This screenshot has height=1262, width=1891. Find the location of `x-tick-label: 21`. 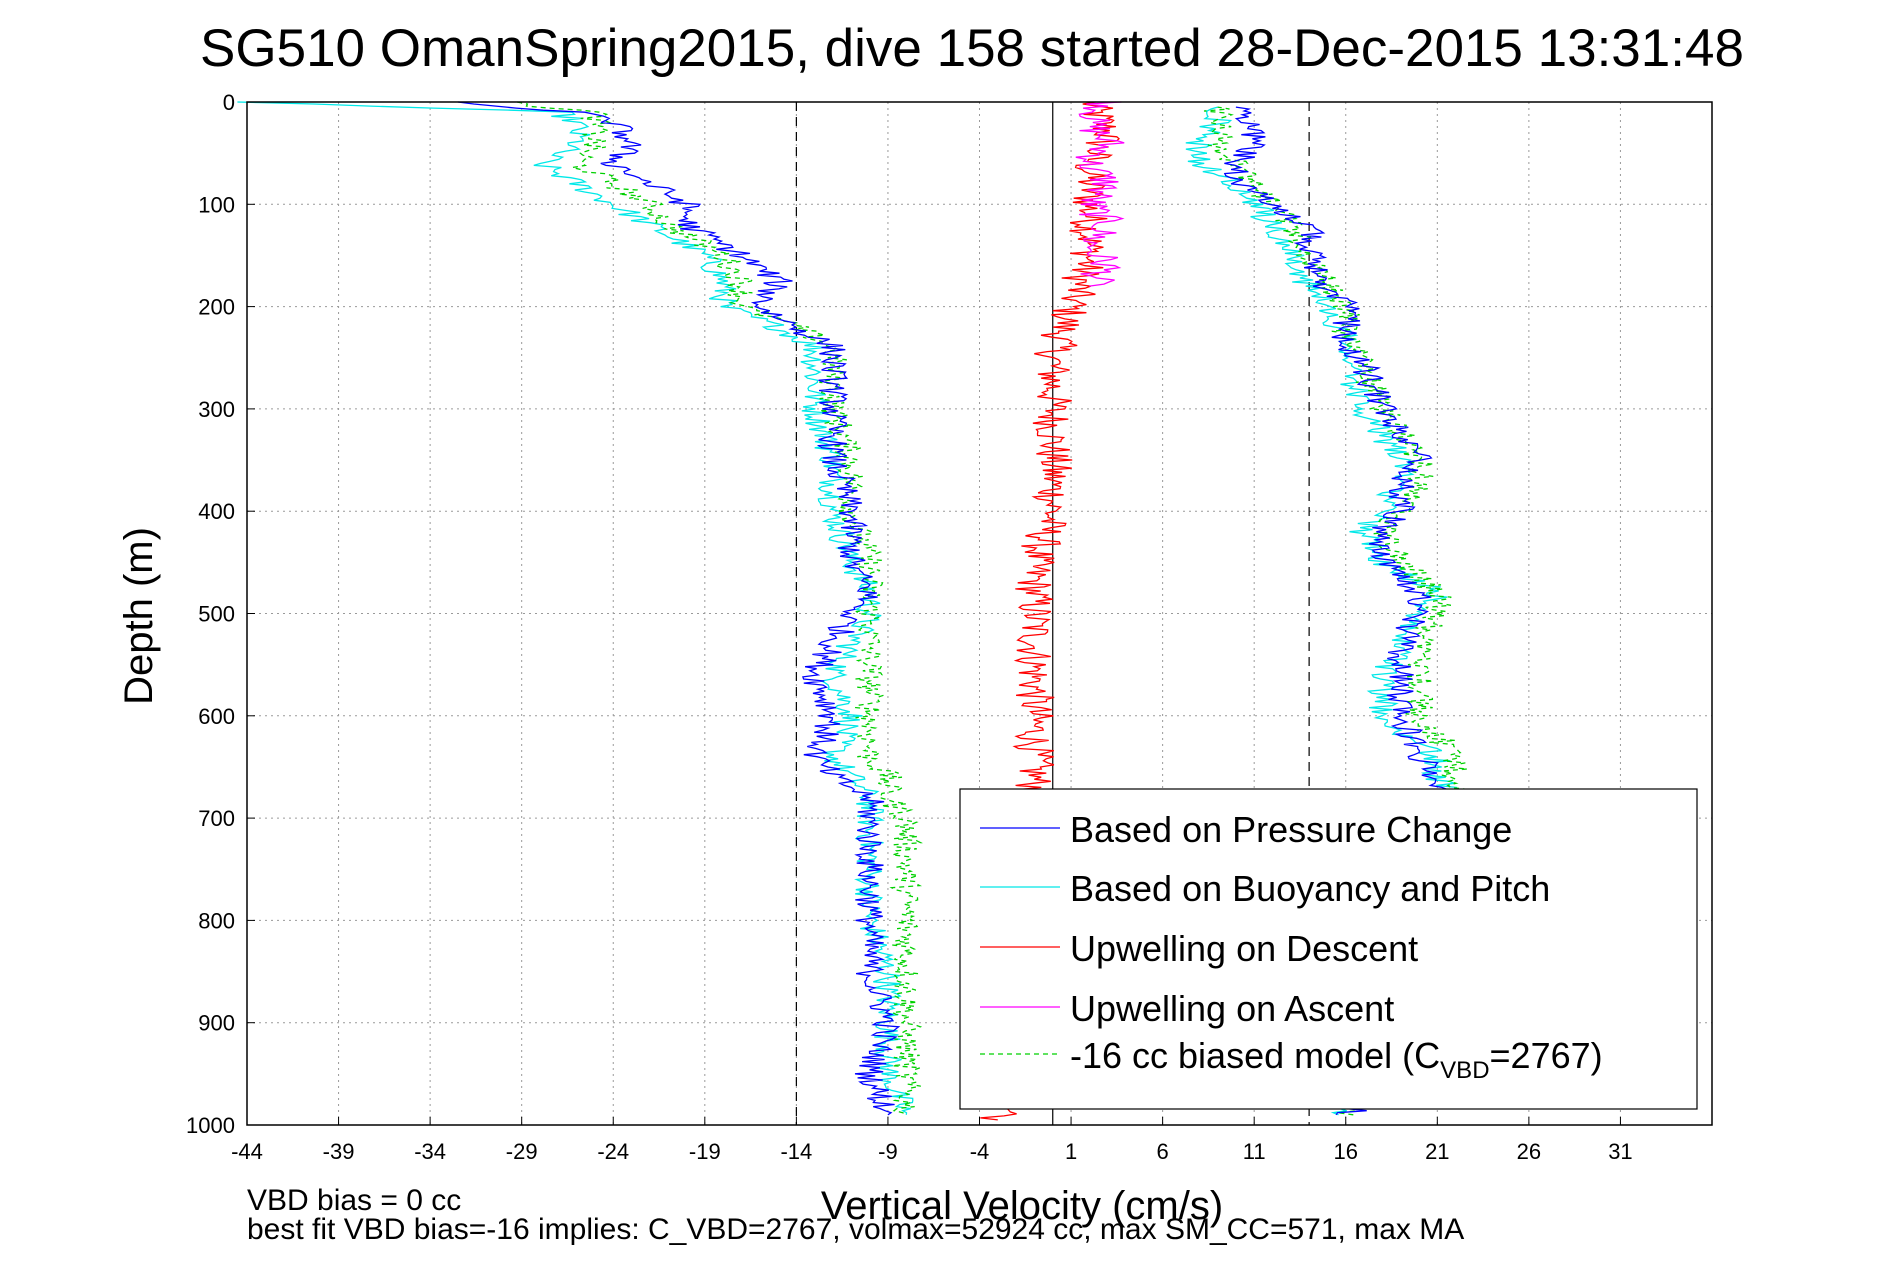

x-tick-label: 21 is located at coordinates (1437, 1151).